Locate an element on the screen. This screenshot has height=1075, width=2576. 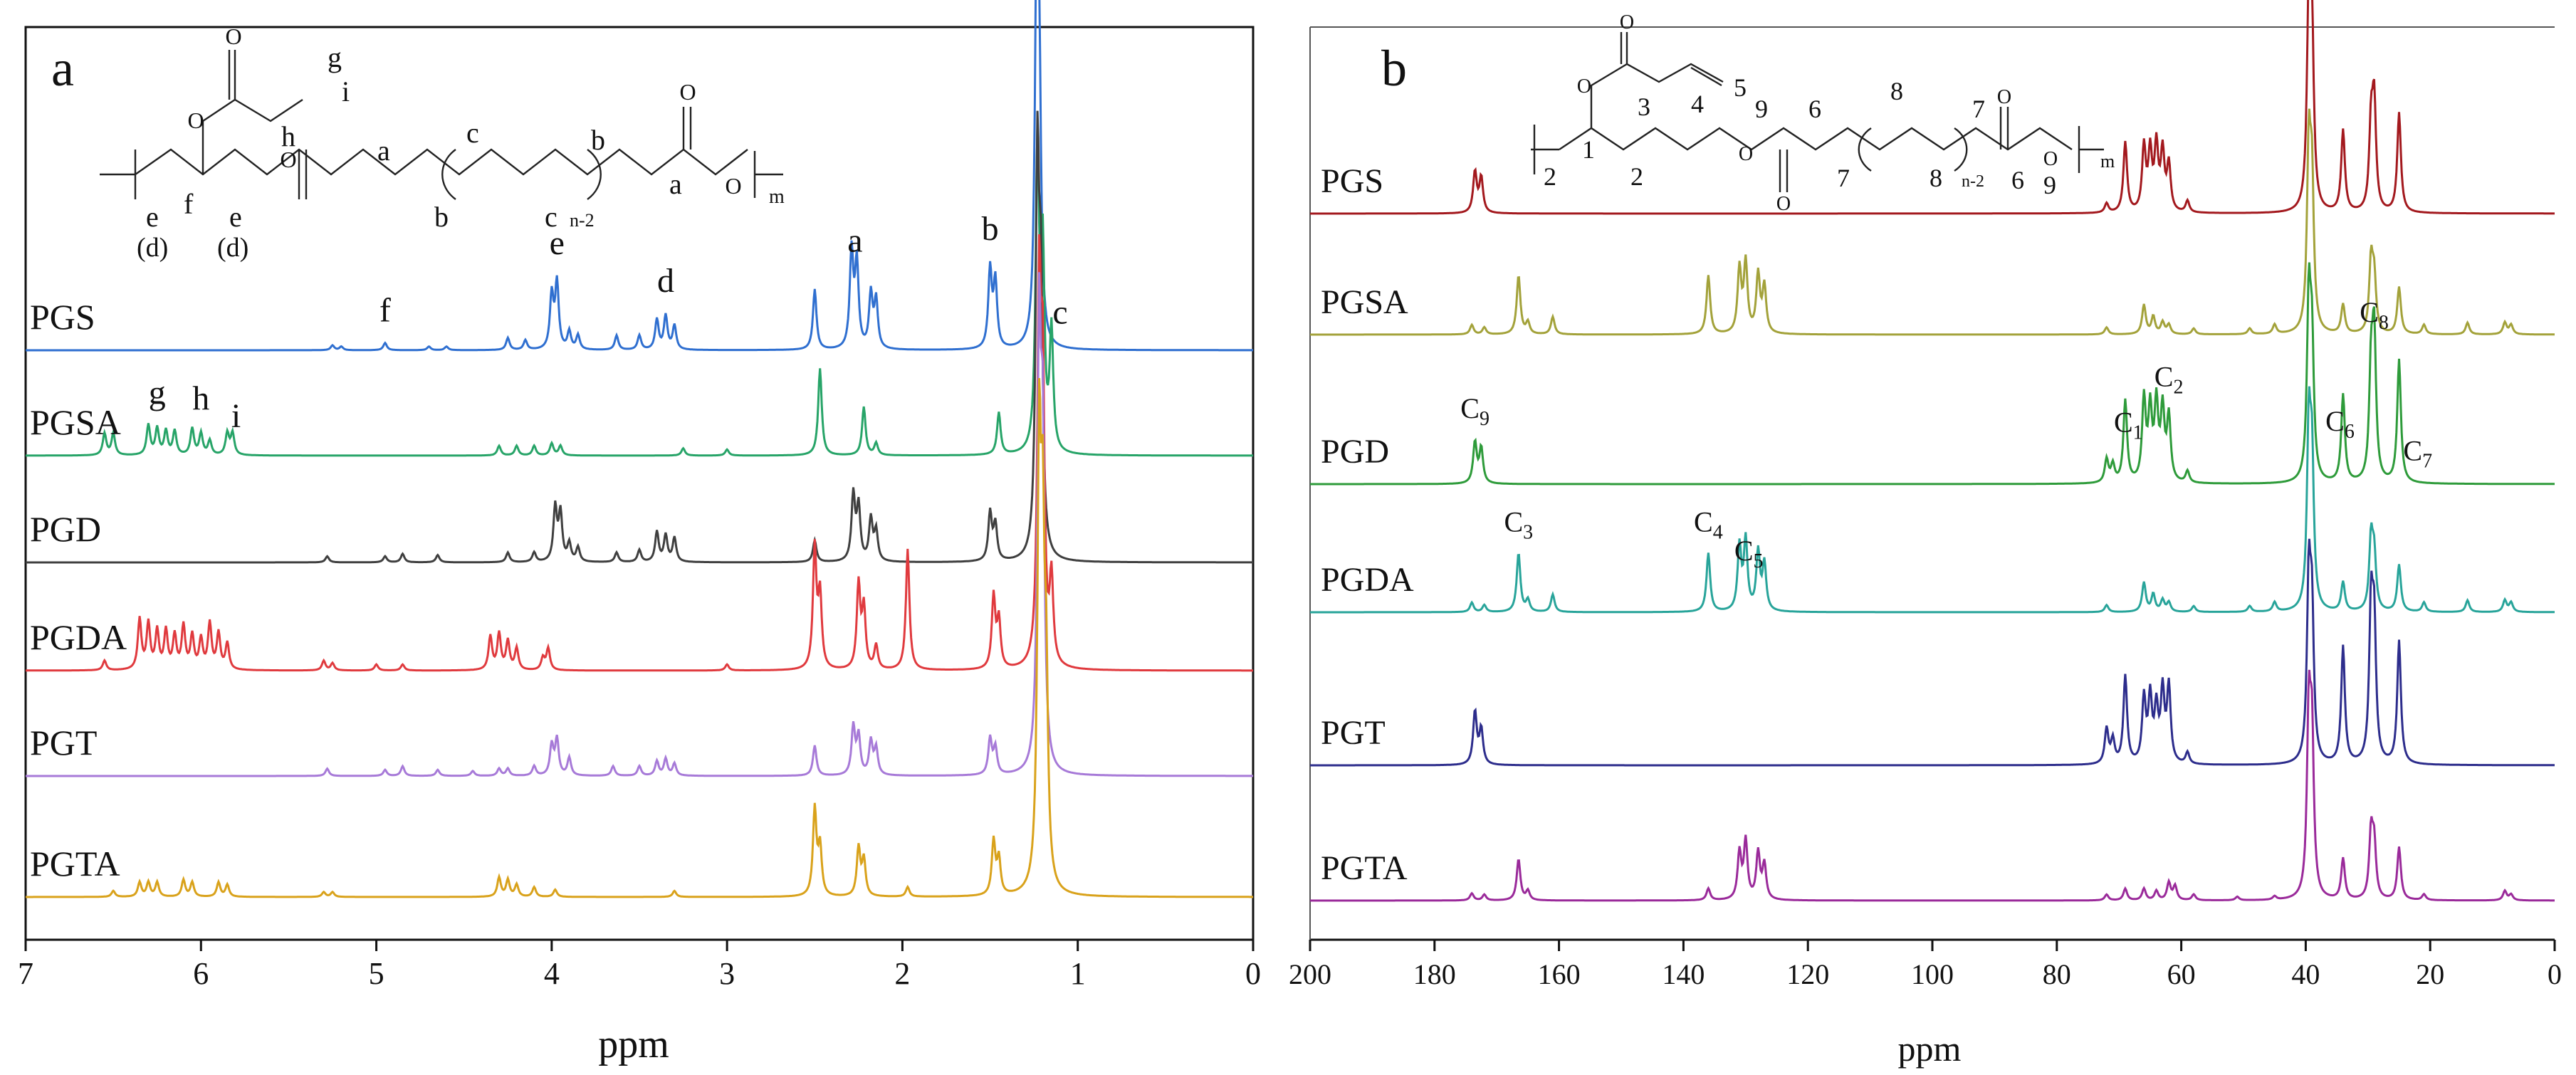
peak-label-c2: C2 is located at coordinates (2169, 379).